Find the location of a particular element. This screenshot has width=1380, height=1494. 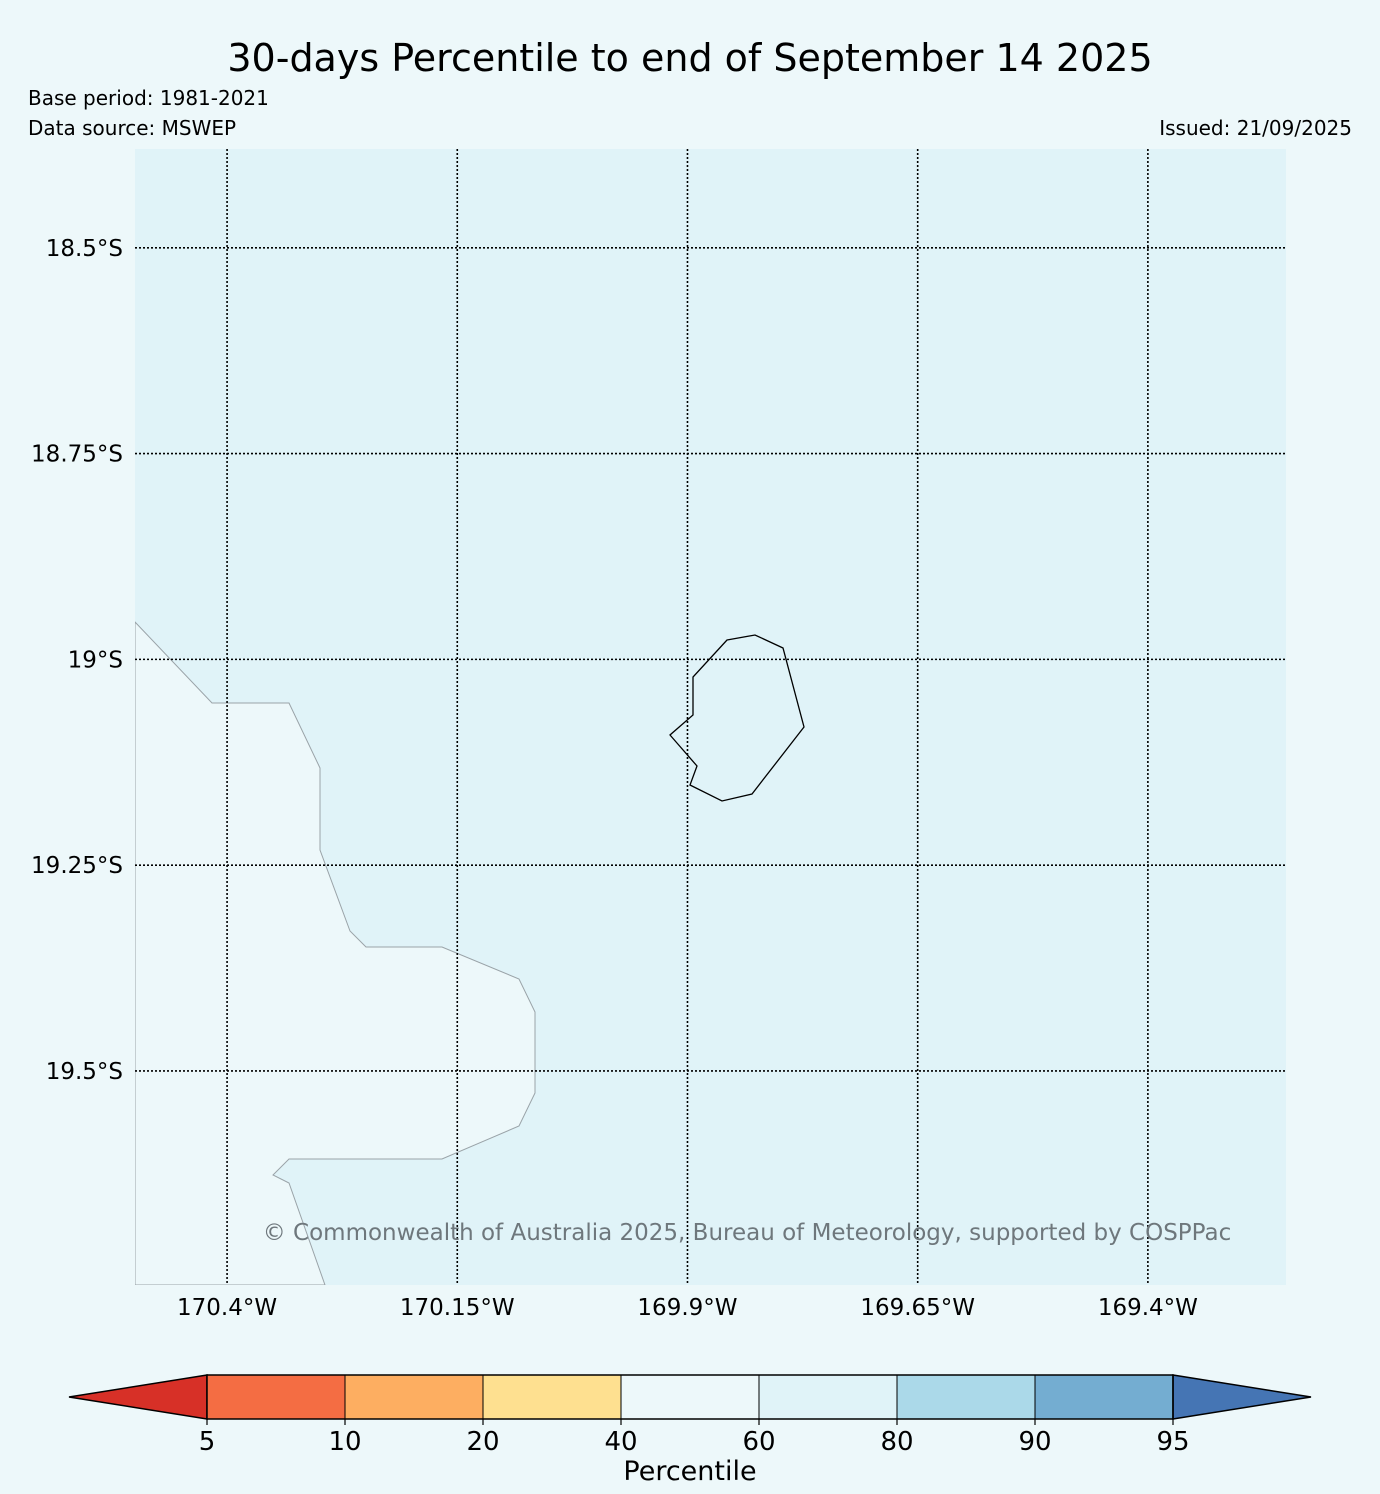

lower-percentile-region is located at coordinates (335, 953).